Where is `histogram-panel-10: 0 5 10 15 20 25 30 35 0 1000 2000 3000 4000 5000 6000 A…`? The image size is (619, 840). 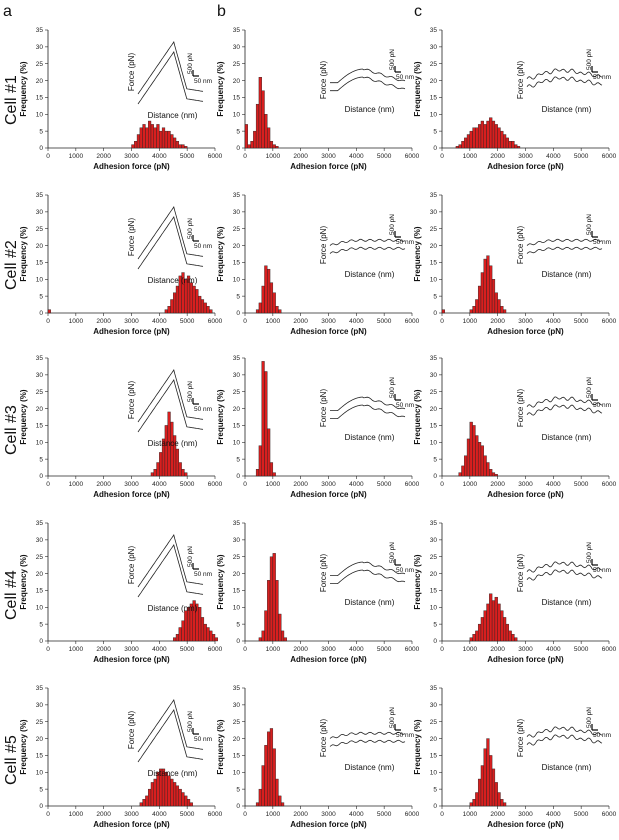
histogram-panel-10: 0 5 10 15 20 25 30 35 0 1000 2000 3000 4000 5000 6000 A… is located at coordinates (121, 592).